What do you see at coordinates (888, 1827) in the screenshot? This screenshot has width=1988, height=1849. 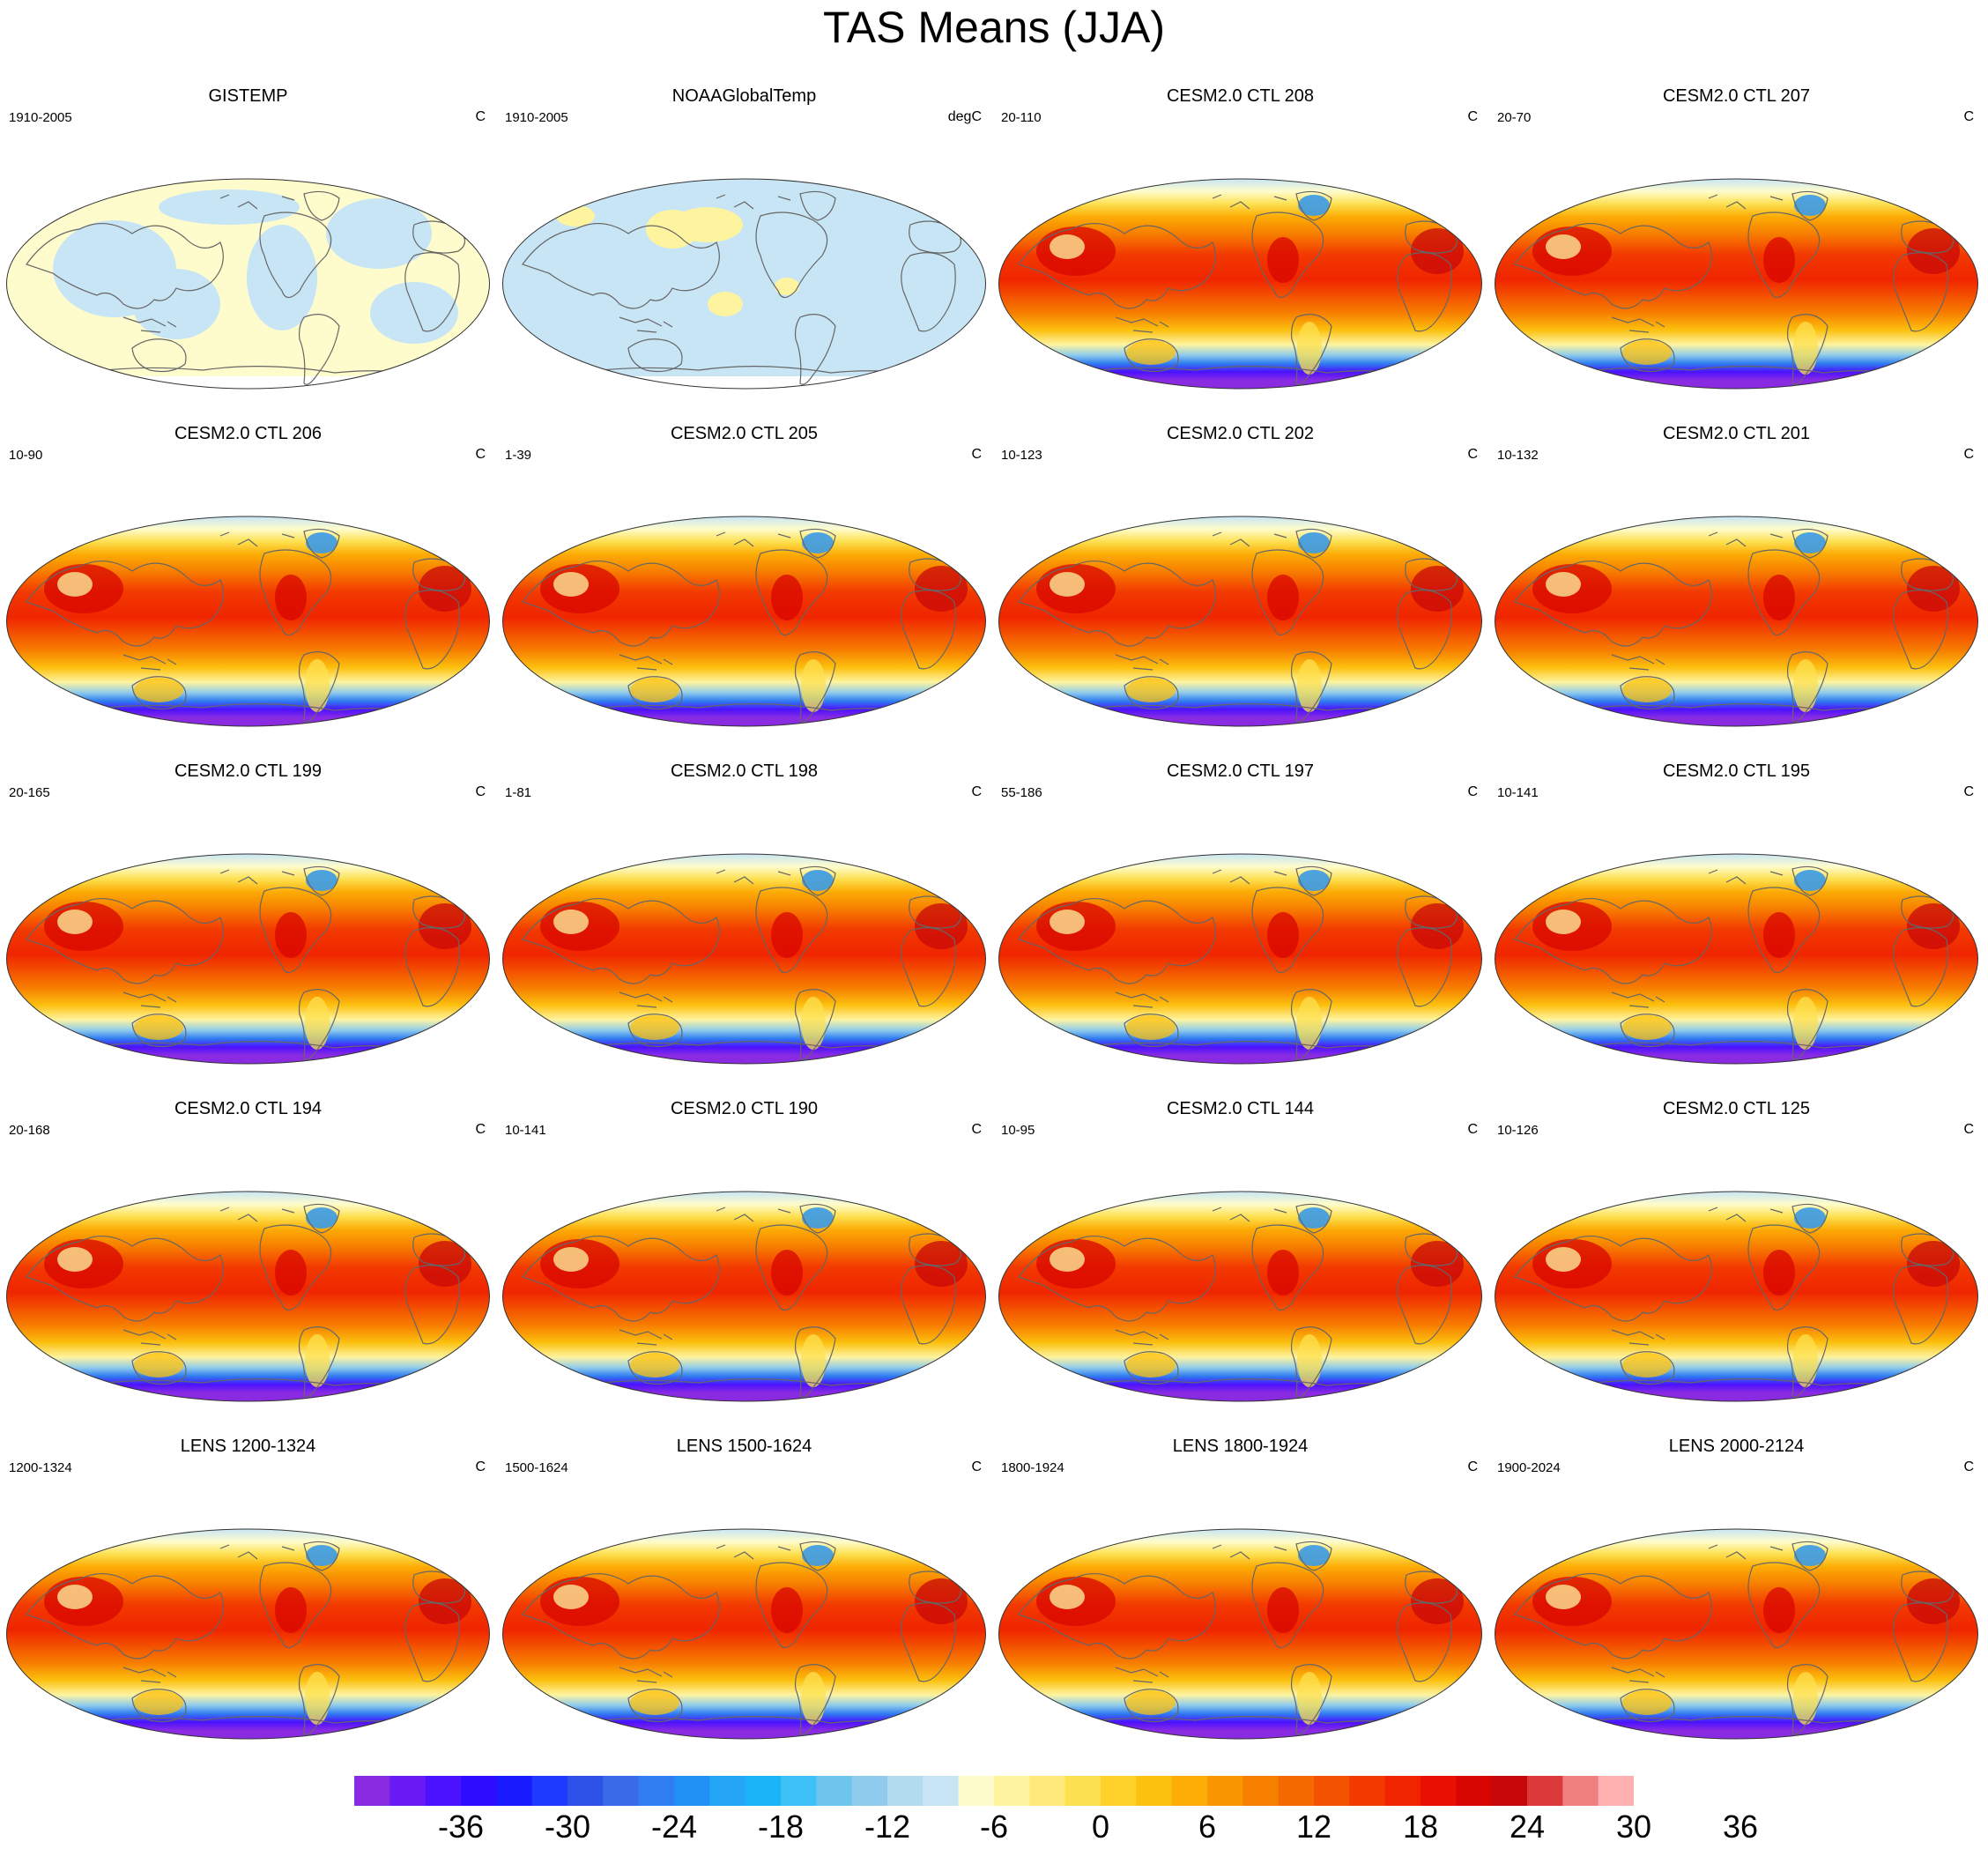 I see `colorbar-tick-label: -12` at bounding box center [888, 1827].